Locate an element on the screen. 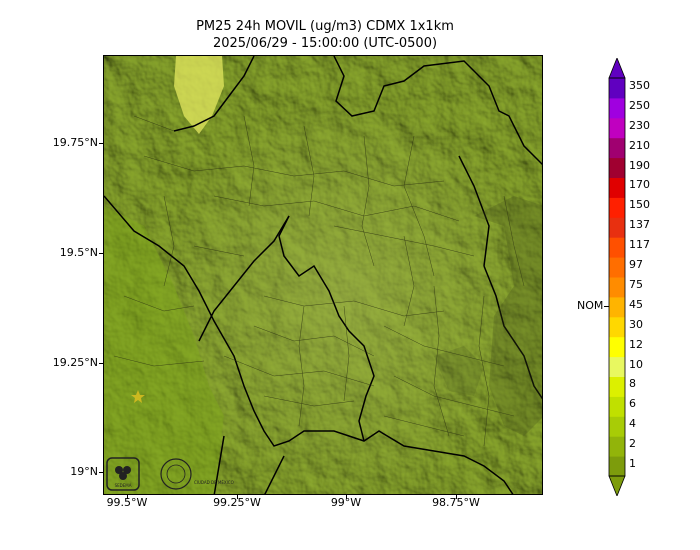 This screenshot has height=550, width=700. svg-text: CIUDAD DE MÉXICO is located at coordinates (214, 482).